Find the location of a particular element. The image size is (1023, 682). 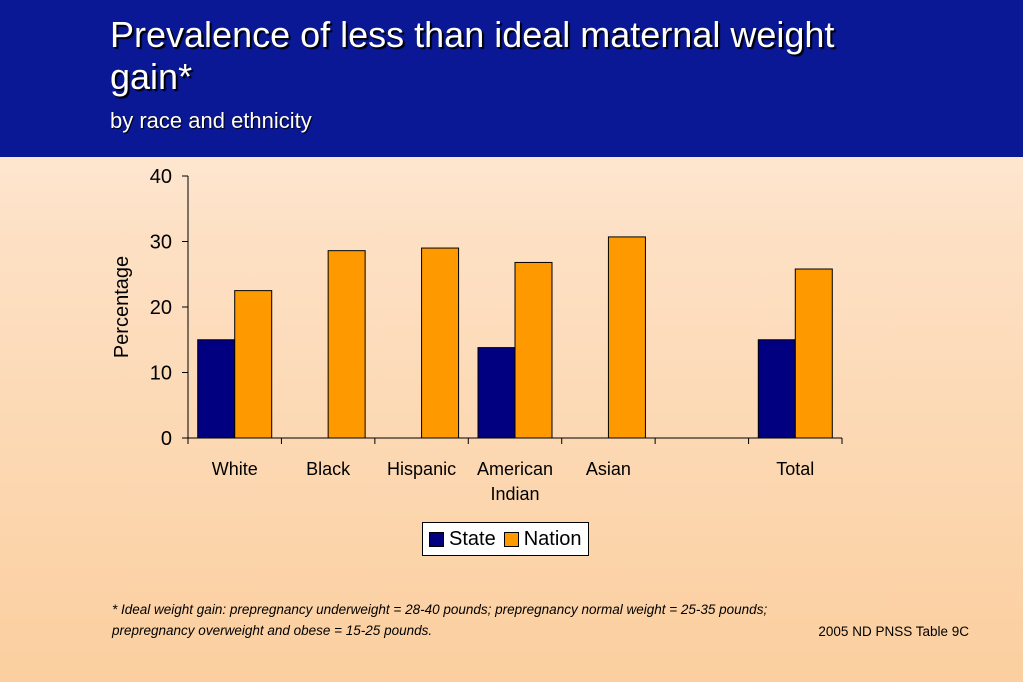

y-tick-label-0: 0 is located at coordinates (166, 439).